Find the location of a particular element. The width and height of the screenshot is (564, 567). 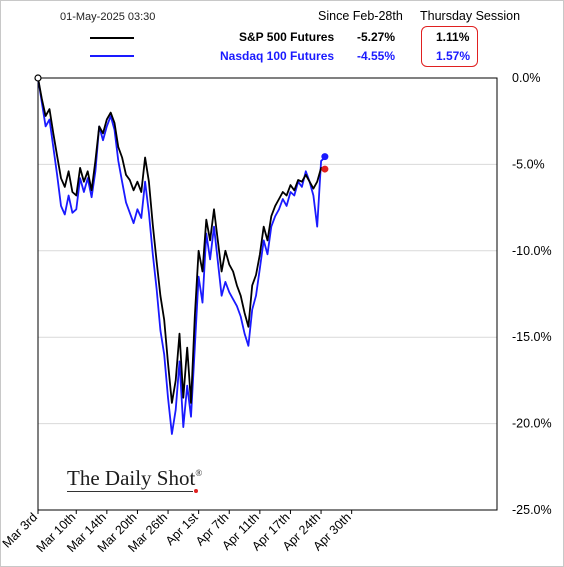

legend-swatch-nasdaq is located at coordinates (112, 56).